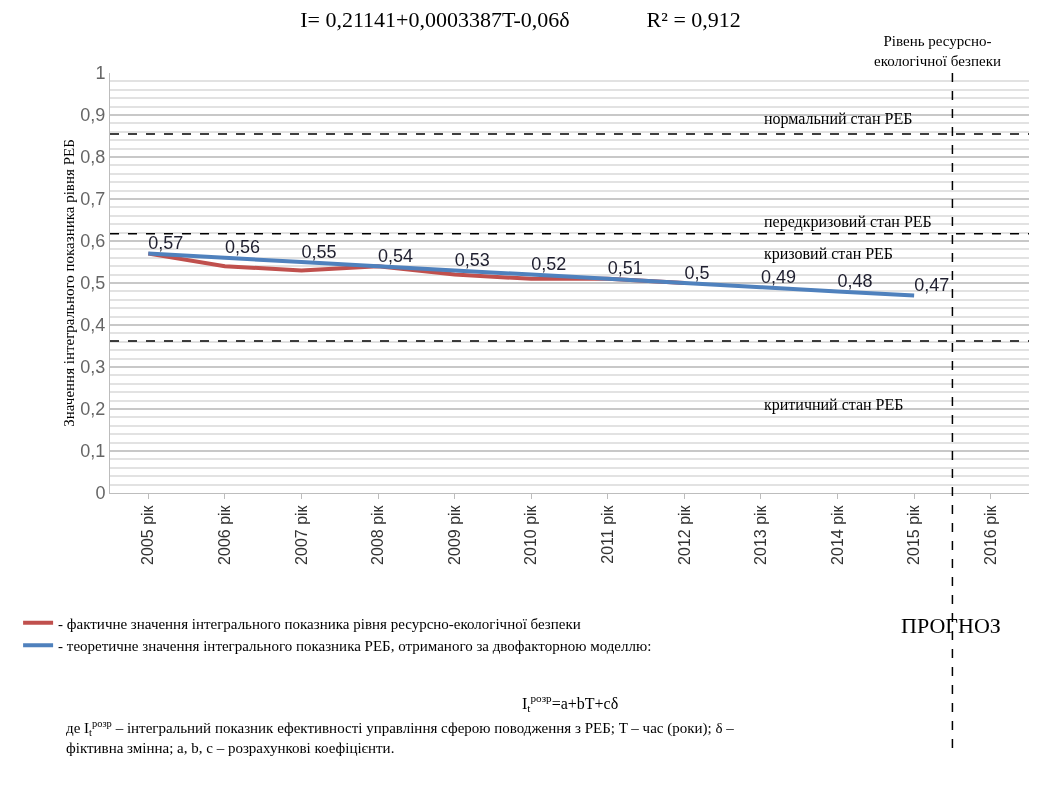 The width and height of the screenshot is (1041, 803). Describe the element at coordinates (837, 534) in the screenshot. I see `x-tick-label: 2014 рік` at that location.